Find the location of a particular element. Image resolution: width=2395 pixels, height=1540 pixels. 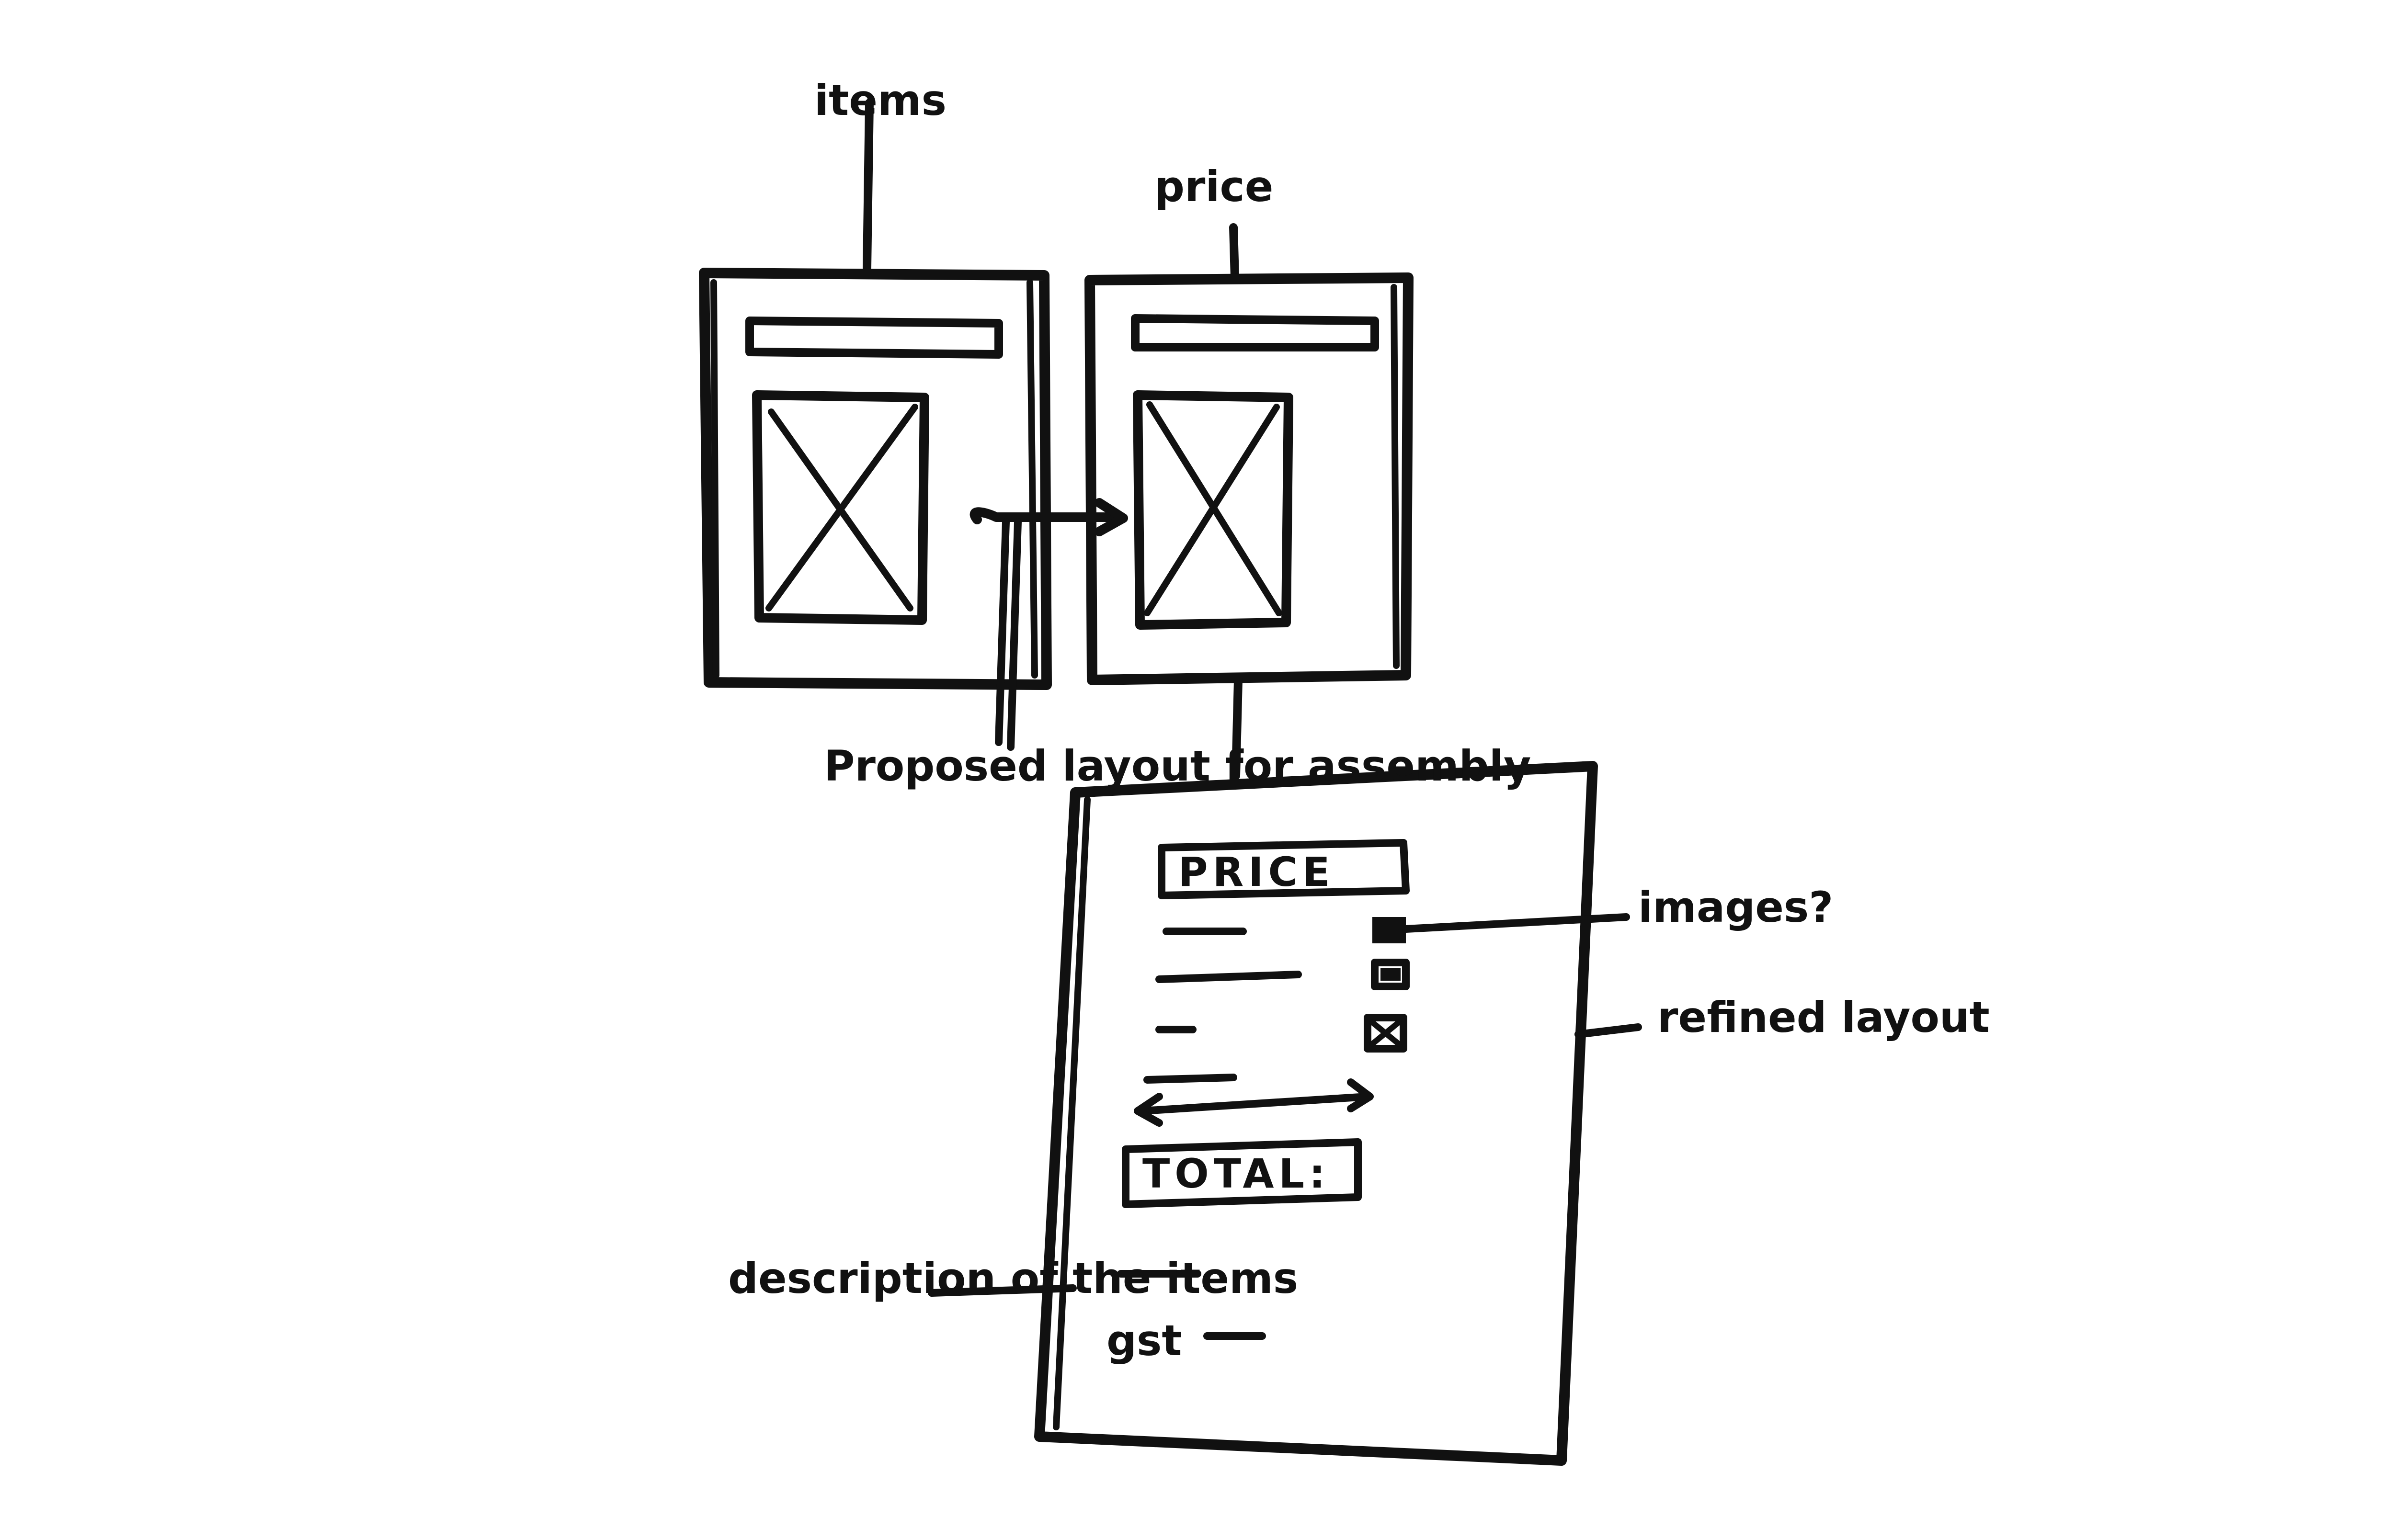

items-image-placeholder is located at coordinates (841, 507).